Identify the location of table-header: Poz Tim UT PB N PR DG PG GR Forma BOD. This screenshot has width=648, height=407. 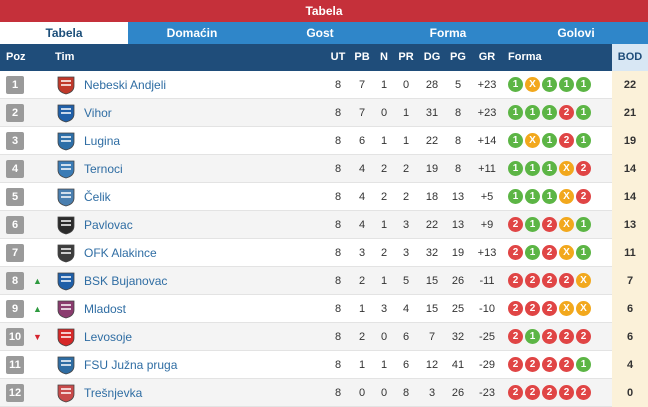
(324, 57).